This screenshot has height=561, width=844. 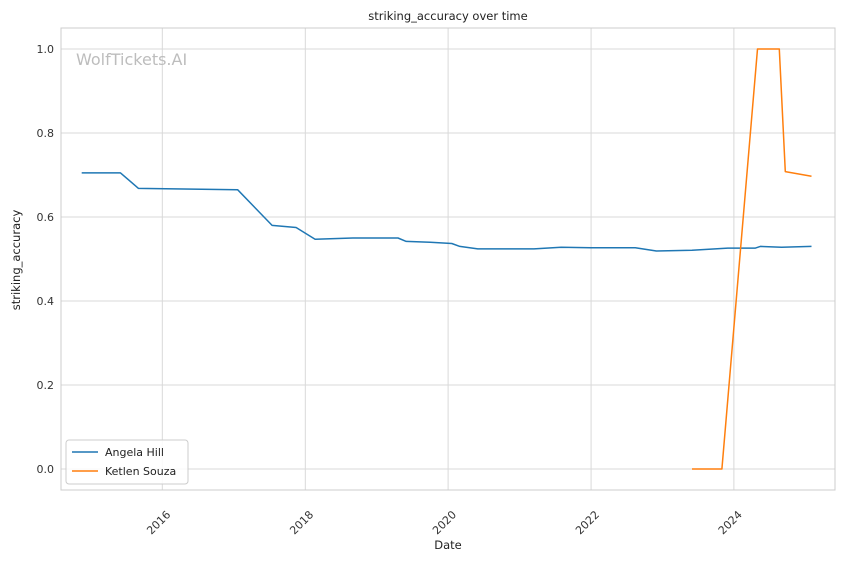 I want to click on y-tick-label: 0.8, so click(x=46, y=133).